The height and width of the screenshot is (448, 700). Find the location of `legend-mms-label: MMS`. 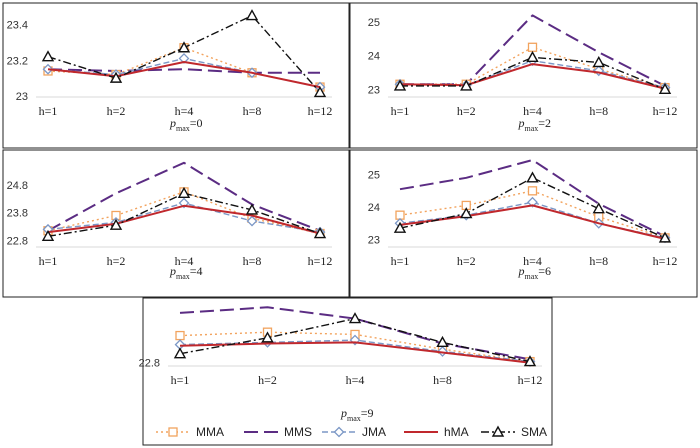

legend-mms-label: MMS is located at coordinates (298, 432).